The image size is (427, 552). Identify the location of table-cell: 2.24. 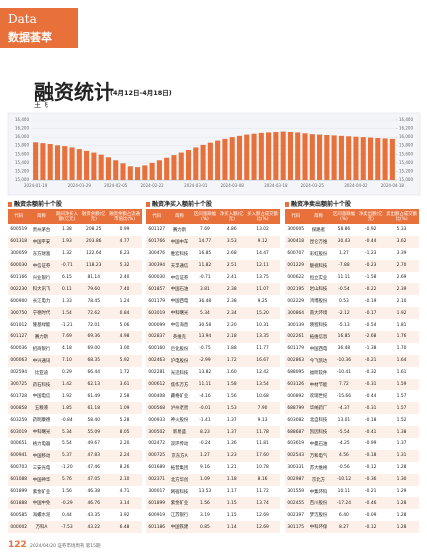
(124, 455).